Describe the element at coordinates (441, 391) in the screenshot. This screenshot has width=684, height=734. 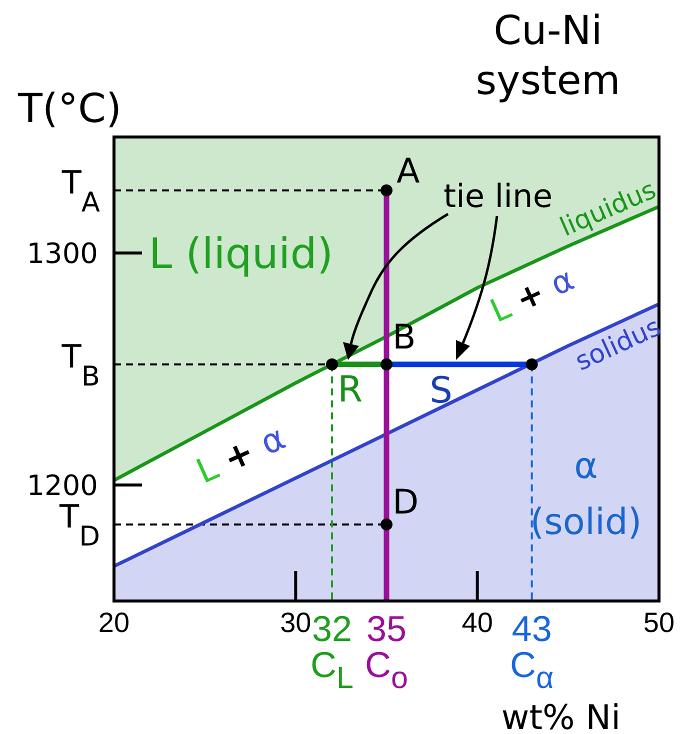
I see `annotation: S` at that location.